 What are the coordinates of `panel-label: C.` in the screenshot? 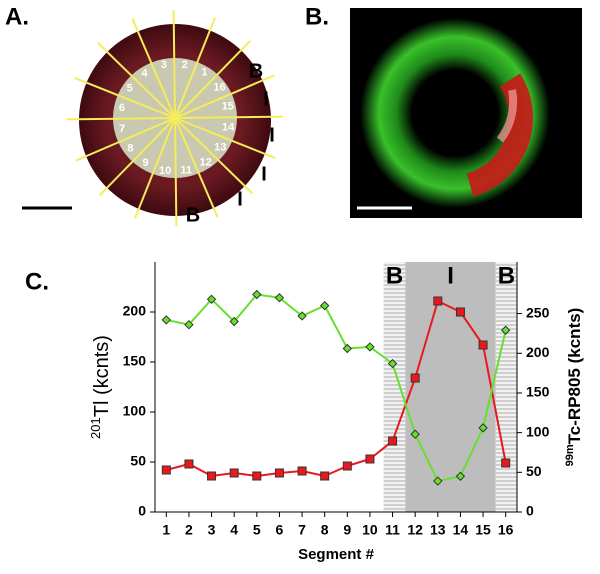 It's located at (37, 281).